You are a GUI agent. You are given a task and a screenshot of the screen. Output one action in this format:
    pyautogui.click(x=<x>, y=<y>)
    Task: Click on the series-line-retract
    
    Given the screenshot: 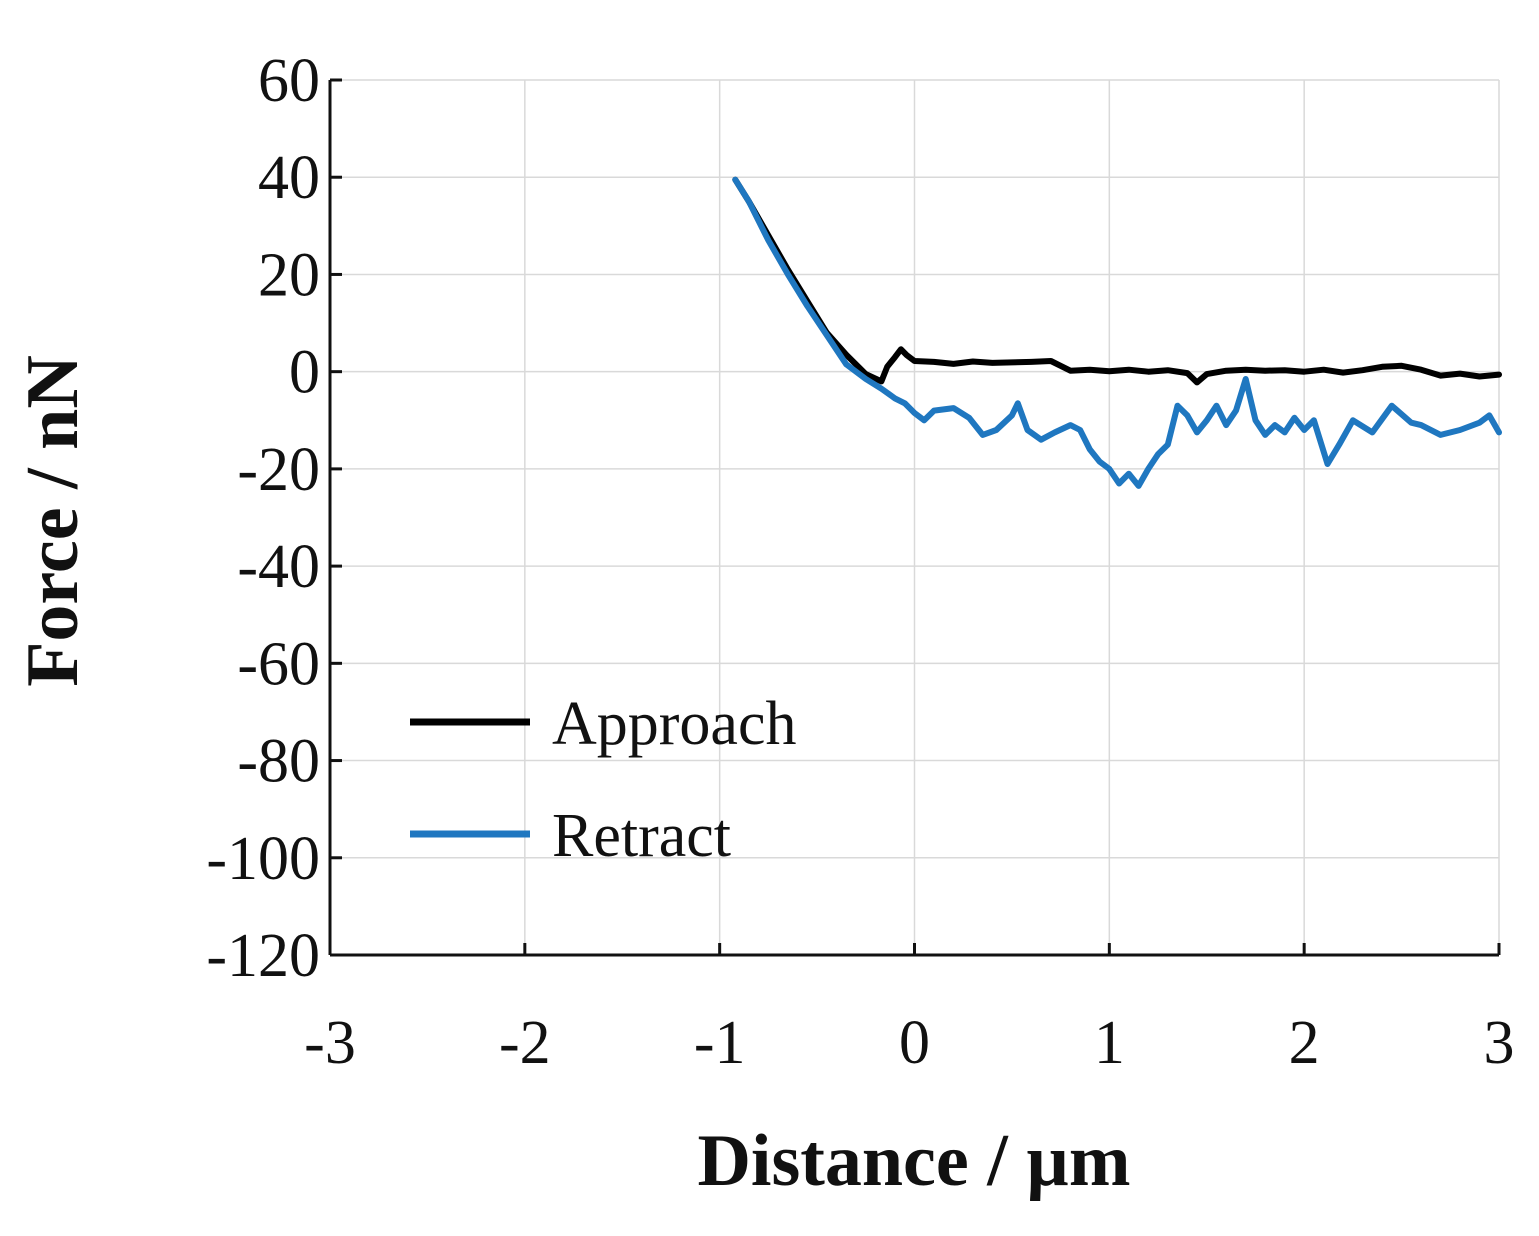 What is the action you would take?
    pyautogui.click(x=1117, y=332)
    